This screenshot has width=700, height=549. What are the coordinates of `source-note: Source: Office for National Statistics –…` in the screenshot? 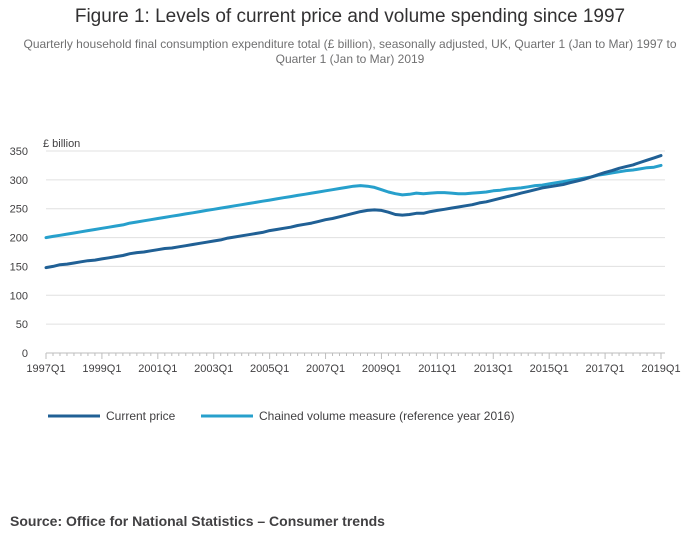 It's located at (197, 521).